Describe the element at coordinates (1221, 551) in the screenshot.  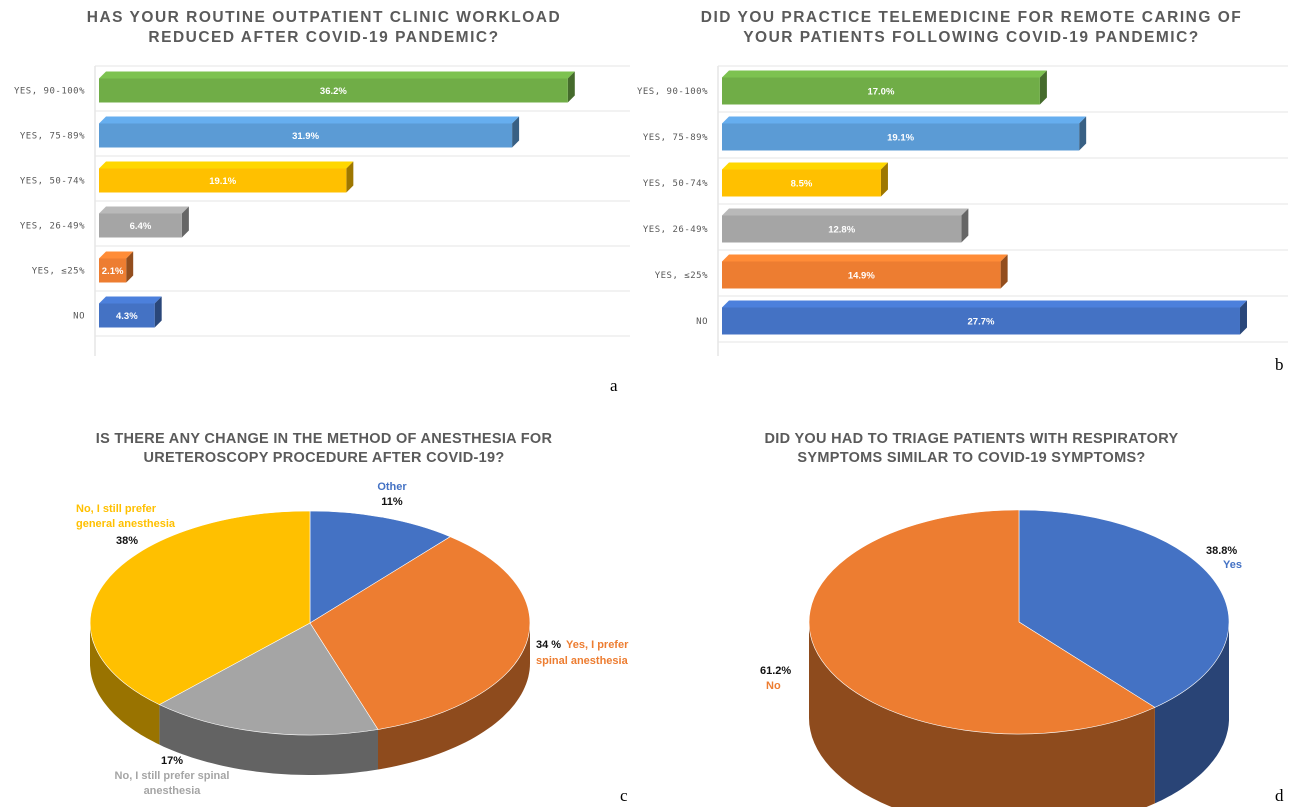
I see `chart-d-value-label: 38.8%` at that location.